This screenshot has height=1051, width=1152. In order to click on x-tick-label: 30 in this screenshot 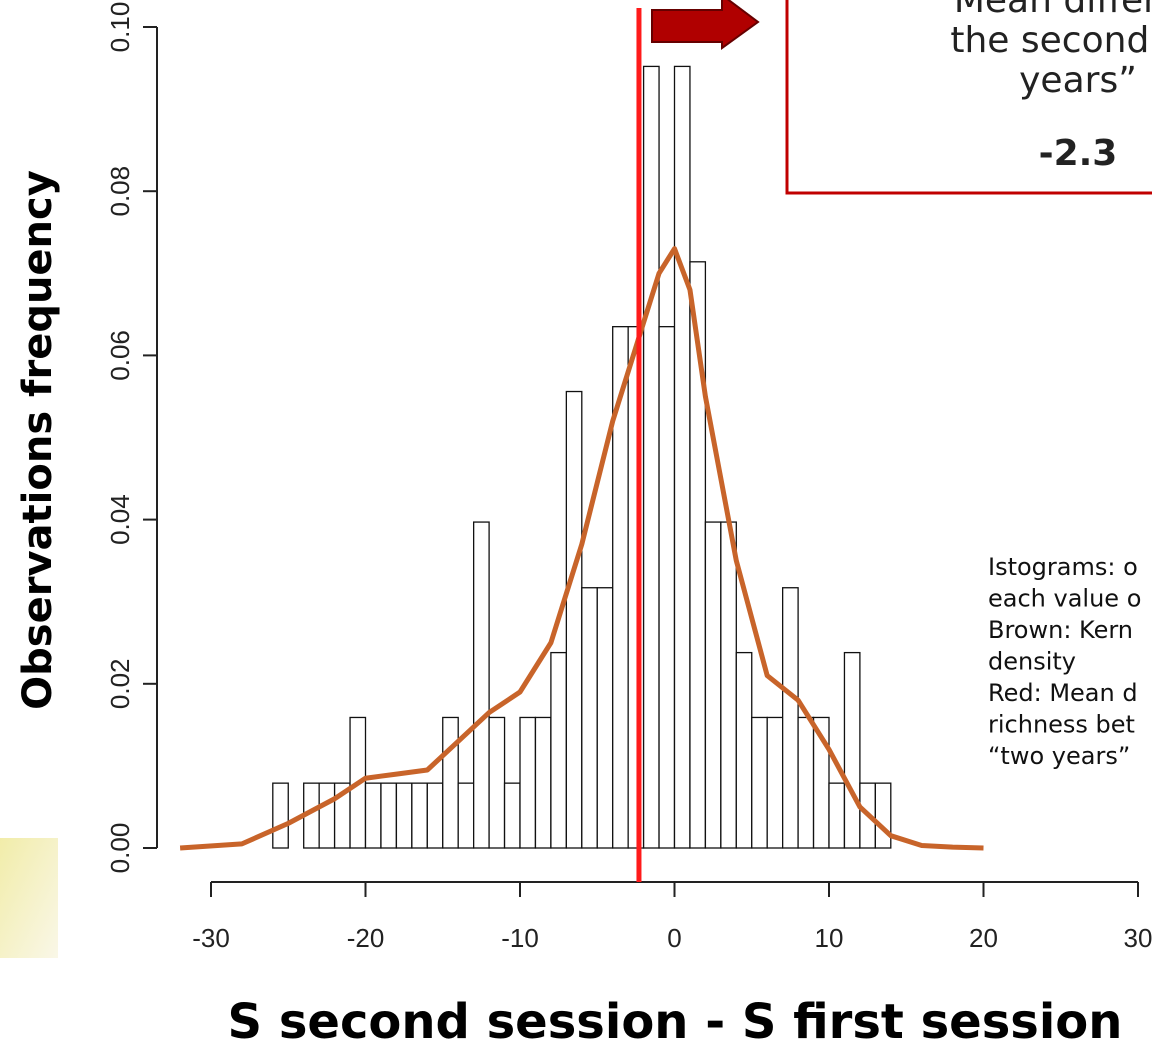, I will do `click(1138, 938)`.